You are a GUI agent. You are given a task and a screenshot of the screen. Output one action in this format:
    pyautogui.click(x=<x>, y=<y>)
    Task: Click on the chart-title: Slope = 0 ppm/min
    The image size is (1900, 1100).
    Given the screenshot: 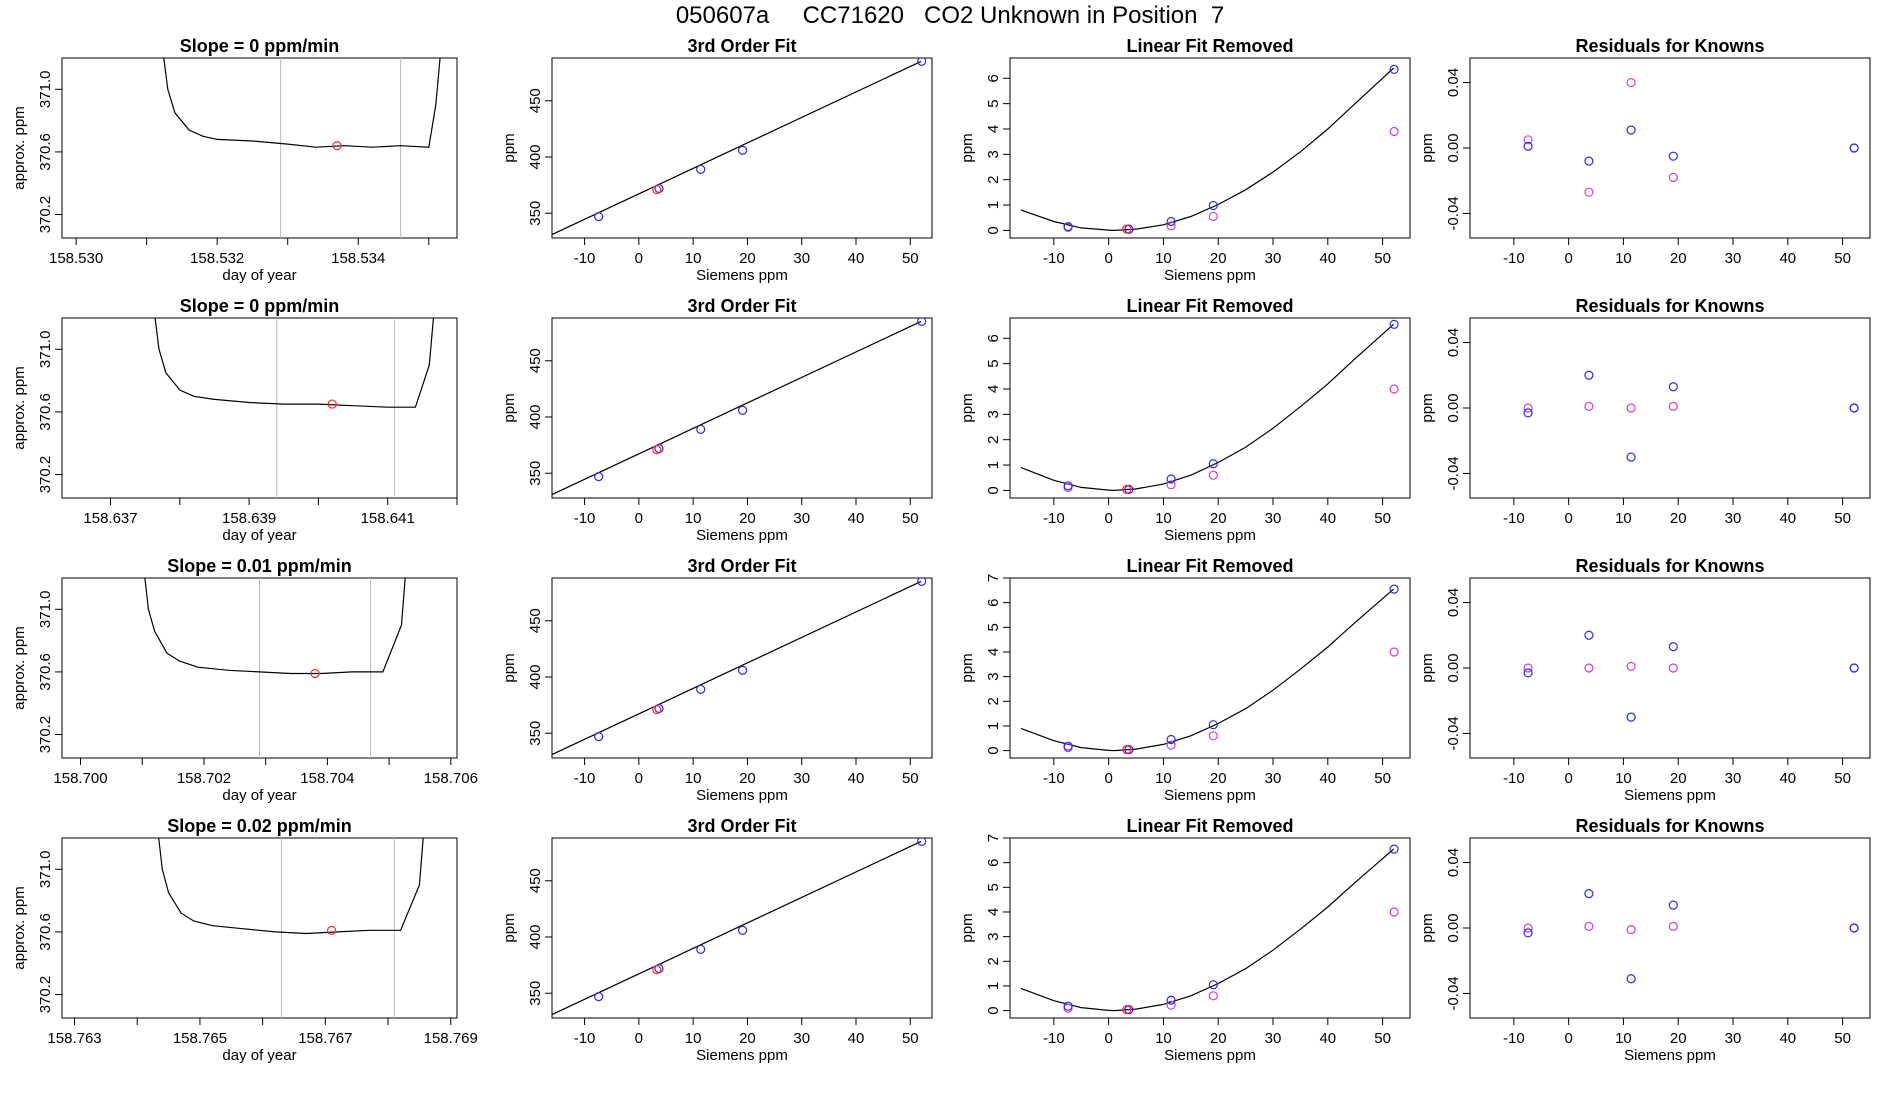 What is the action you would take?
    pyautogui.click(x=260, y=306)
    